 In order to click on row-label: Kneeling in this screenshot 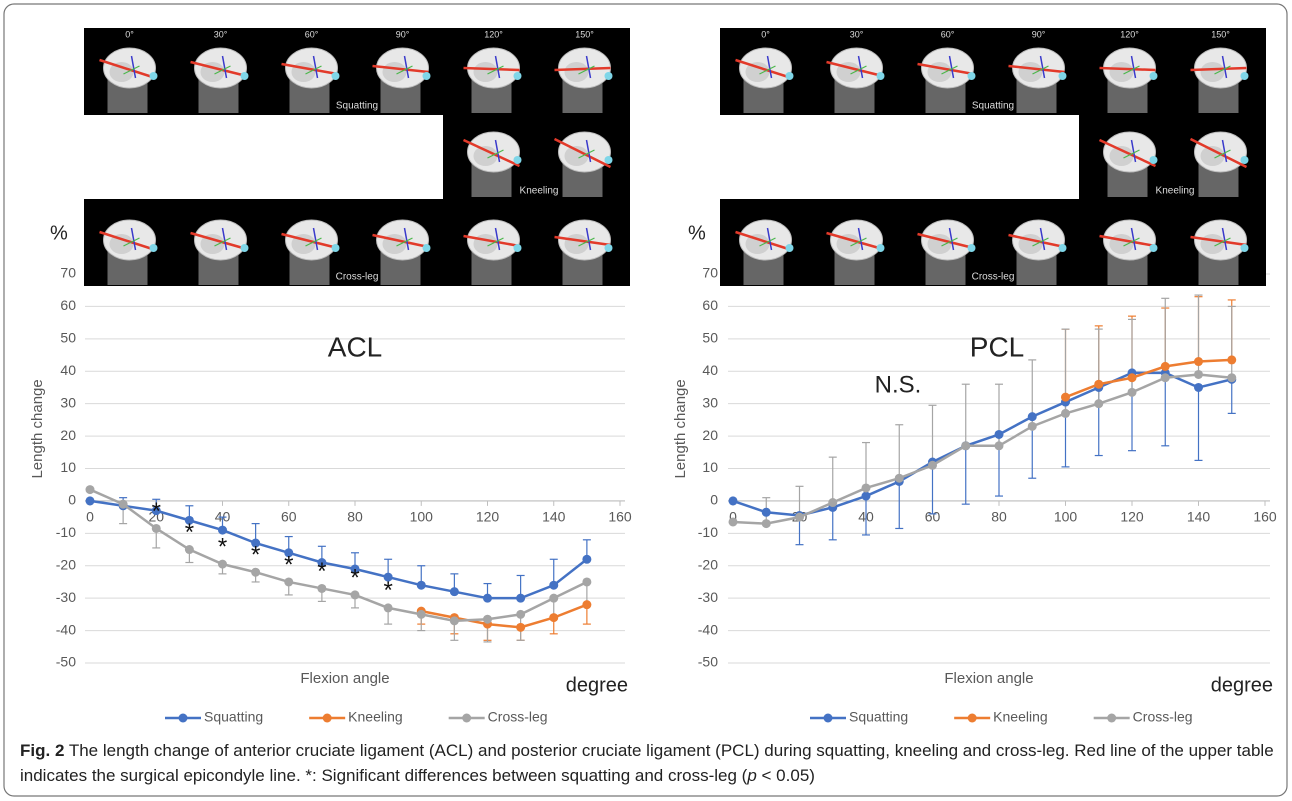, I will do `click(1175, 191)`.